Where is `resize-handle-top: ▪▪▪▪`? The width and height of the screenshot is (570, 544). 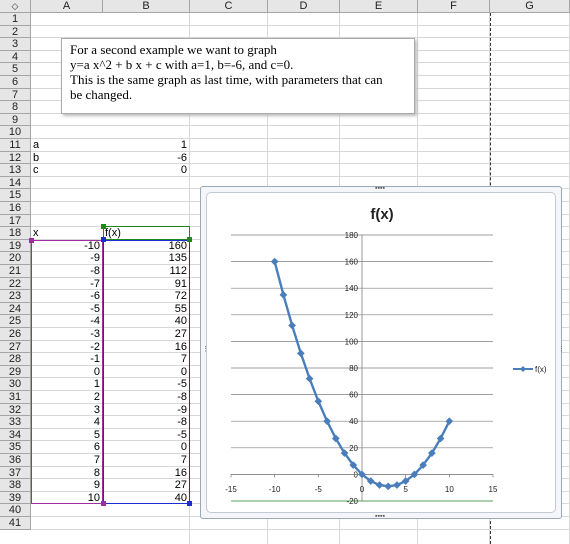 resize-handle-top: ▪▪▪▪ is located at coordinates (380, 188).